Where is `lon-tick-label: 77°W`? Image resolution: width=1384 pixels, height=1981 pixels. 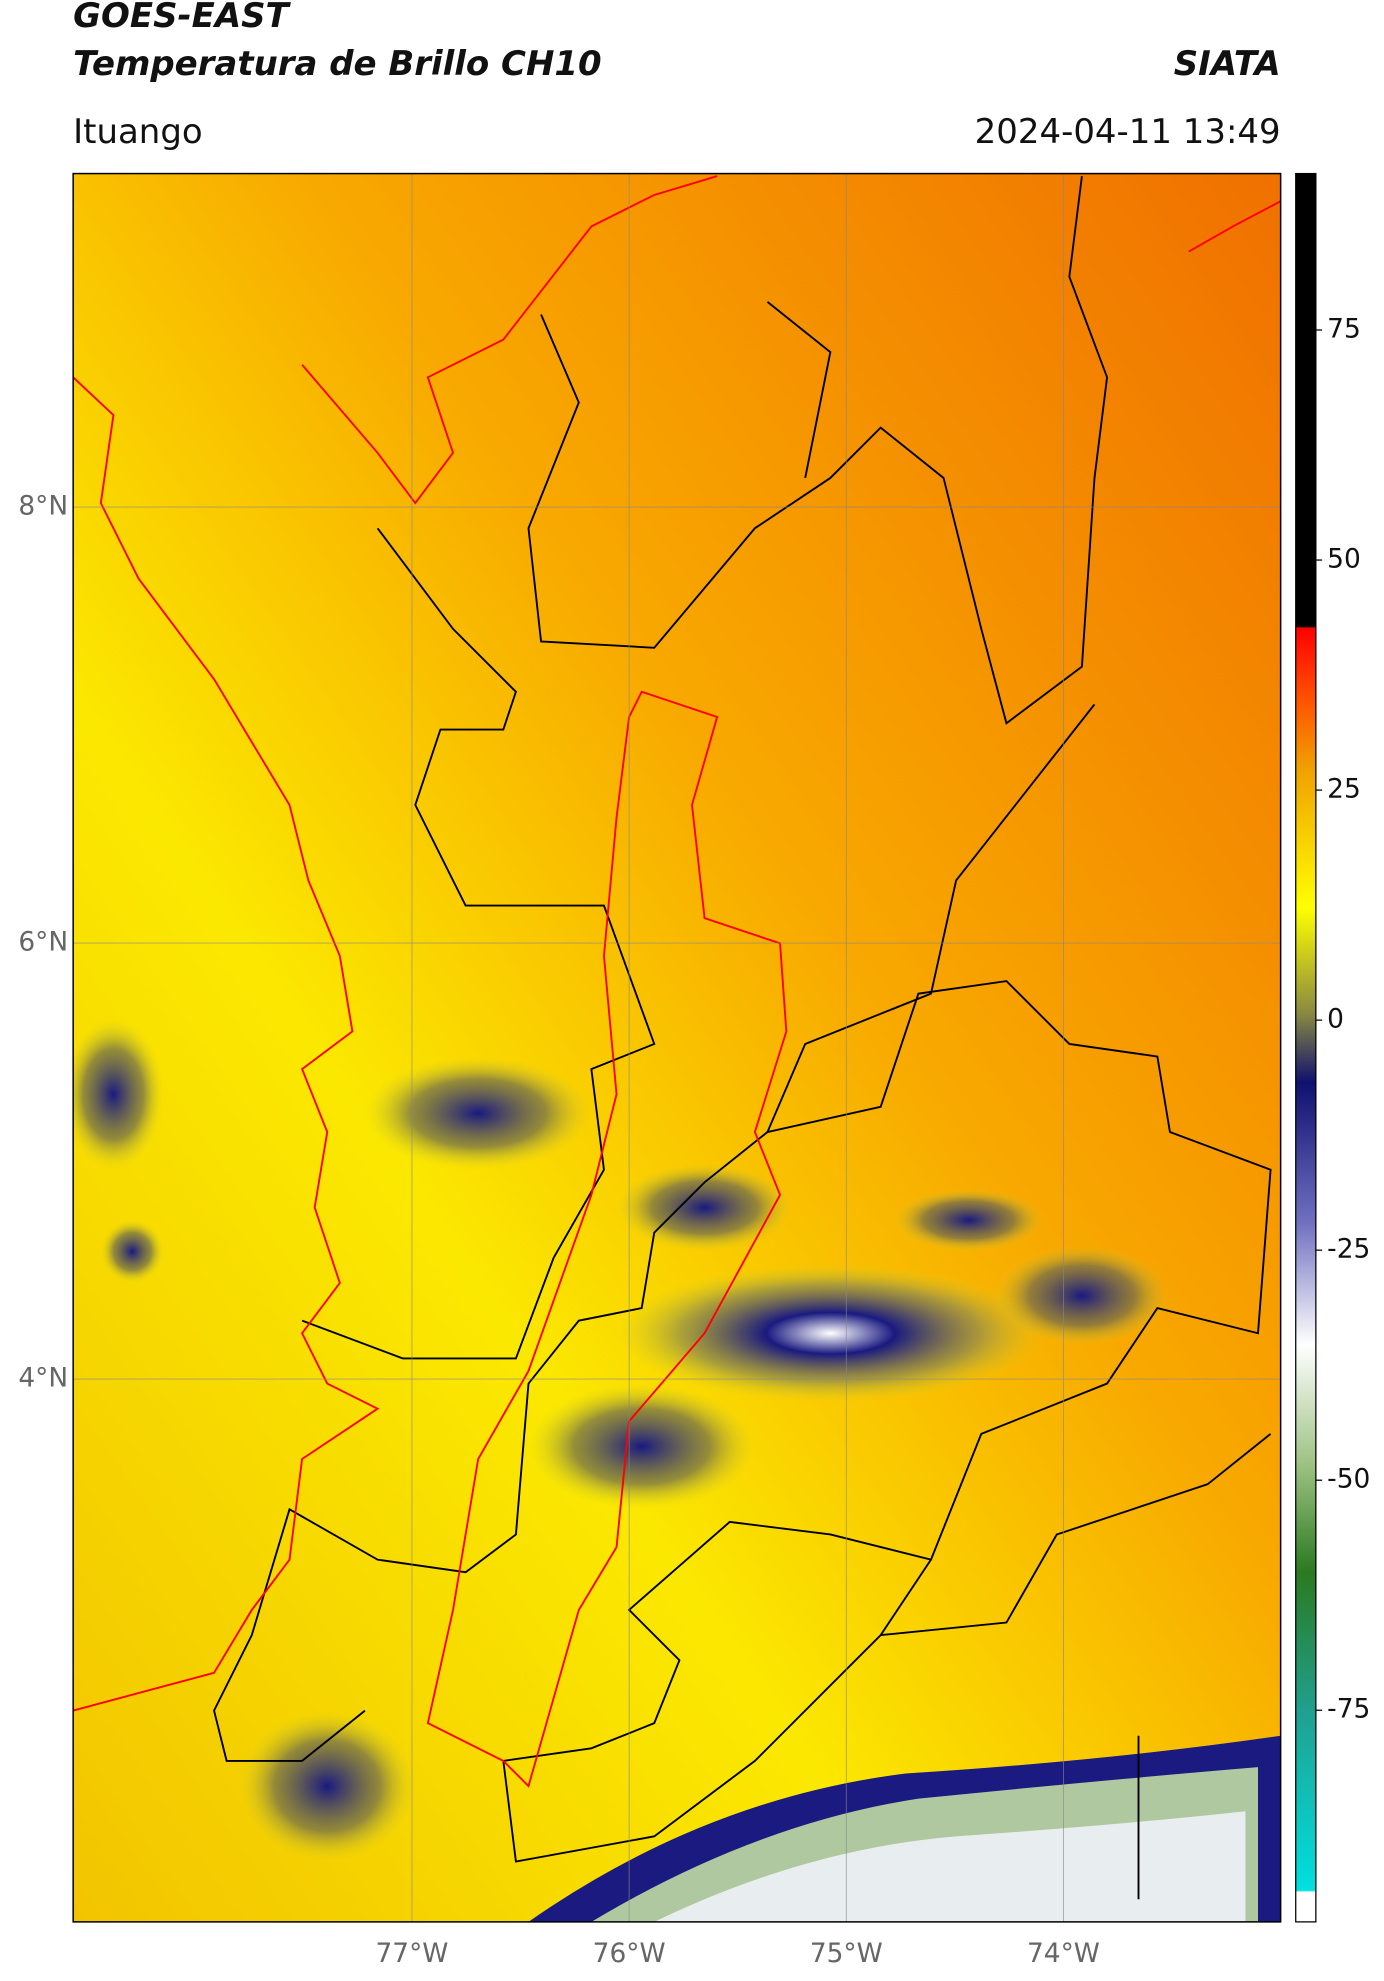
lon-tick-label: 77°W is located at coordinates (411, 1953).